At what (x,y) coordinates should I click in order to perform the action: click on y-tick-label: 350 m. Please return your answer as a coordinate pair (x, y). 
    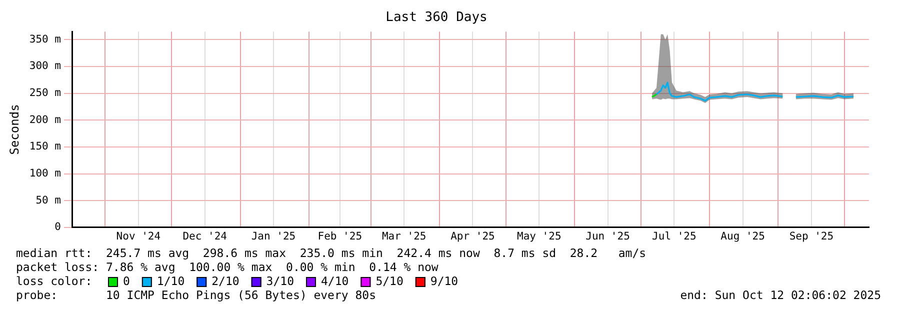
    Looking at the image, I should click on (45, 39).